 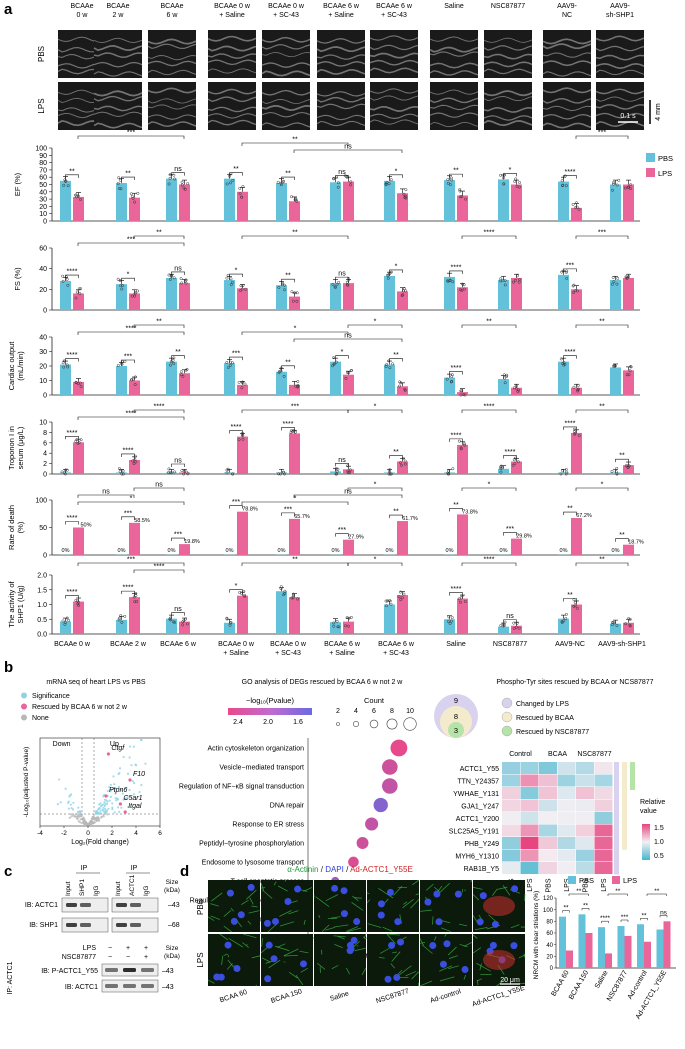 What do you see at coordinates (286, 996) in the screenshot?
I see `micro-column-label: BCAA 150` at bounding box center [286, 996].